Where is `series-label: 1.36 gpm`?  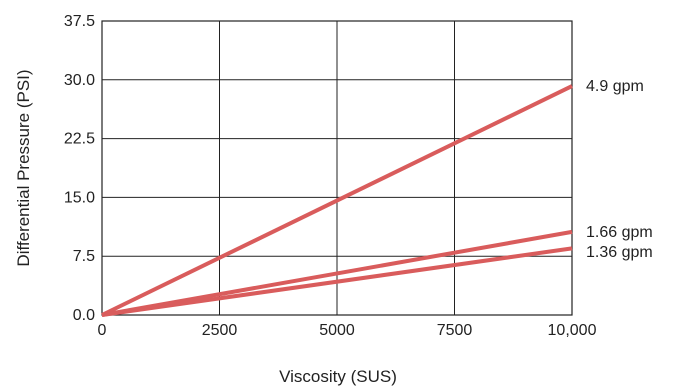 series-label: 1.36 gpm is located at coordinates (619, 252).